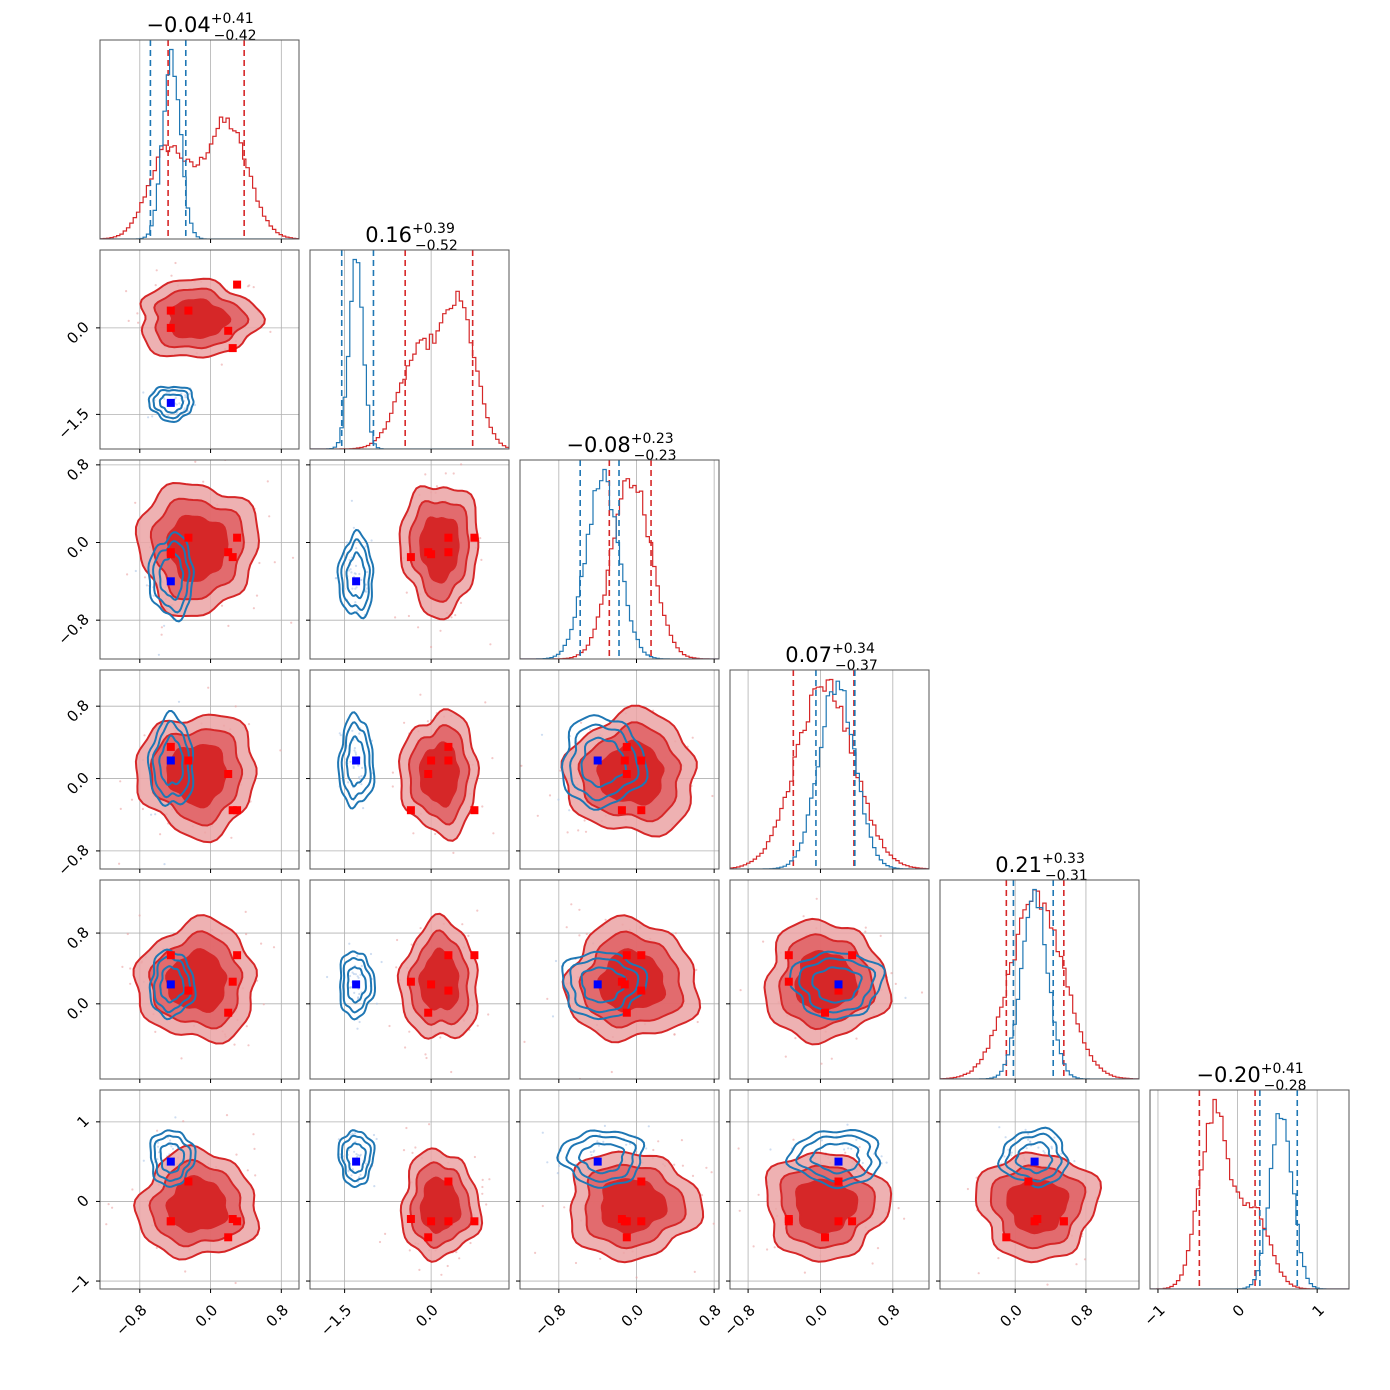 This screenshot has width=1390, height=1390. Describe the element at coordinates (1285, 1086) in the screenshot. I see `title-minus: −0.28` at that location.